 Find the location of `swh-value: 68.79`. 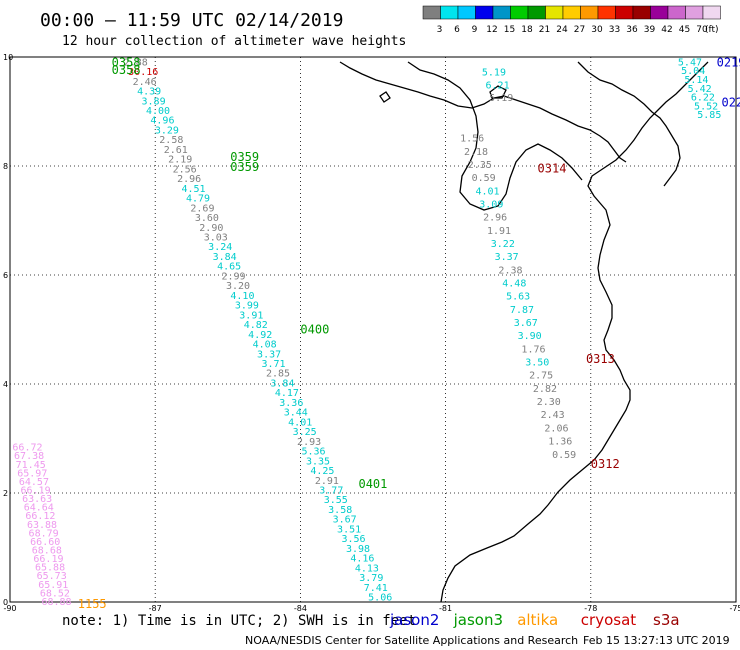

swh-value: 68.79 is located at coordinates (44, 533).